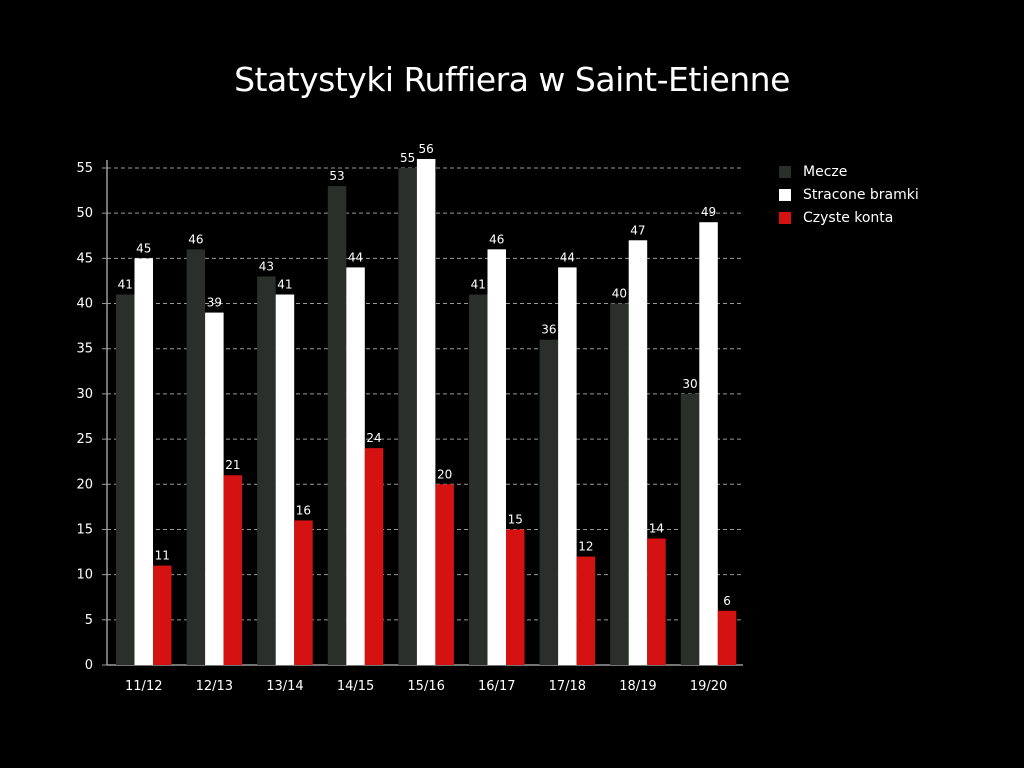  I want to click on x-tick-label: 19/20, so click(708, 686).